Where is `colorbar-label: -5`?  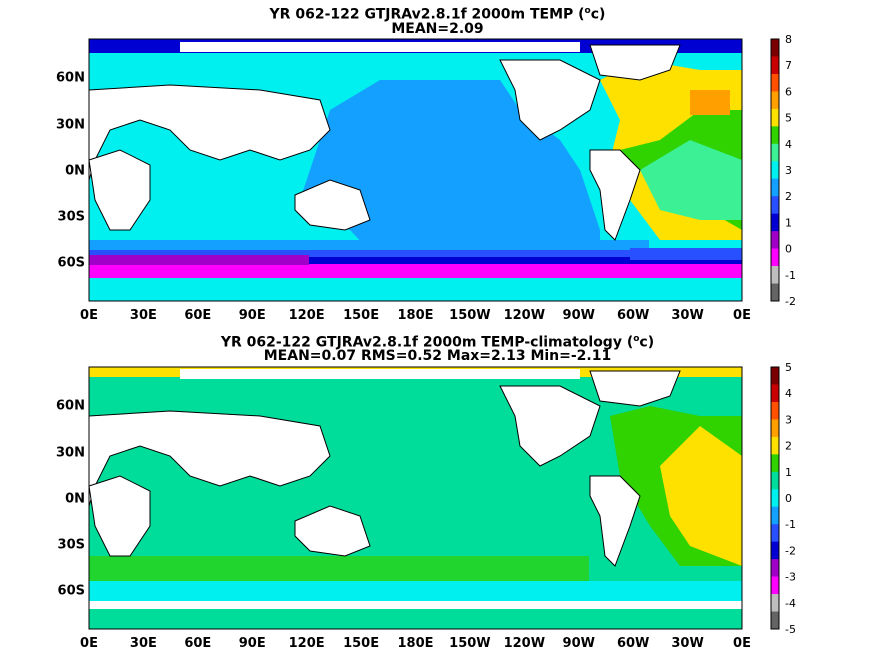 colorbar-label: -5 is located at coordinates (790, 629).